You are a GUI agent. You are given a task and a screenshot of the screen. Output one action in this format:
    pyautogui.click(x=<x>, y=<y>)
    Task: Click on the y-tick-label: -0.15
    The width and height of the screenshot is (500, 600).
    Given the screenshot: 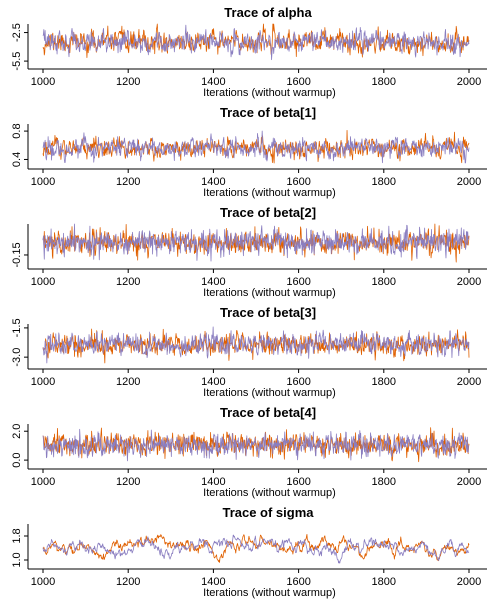 What is the action you would take?
    pyautogui.click(x=17, y=254)
    